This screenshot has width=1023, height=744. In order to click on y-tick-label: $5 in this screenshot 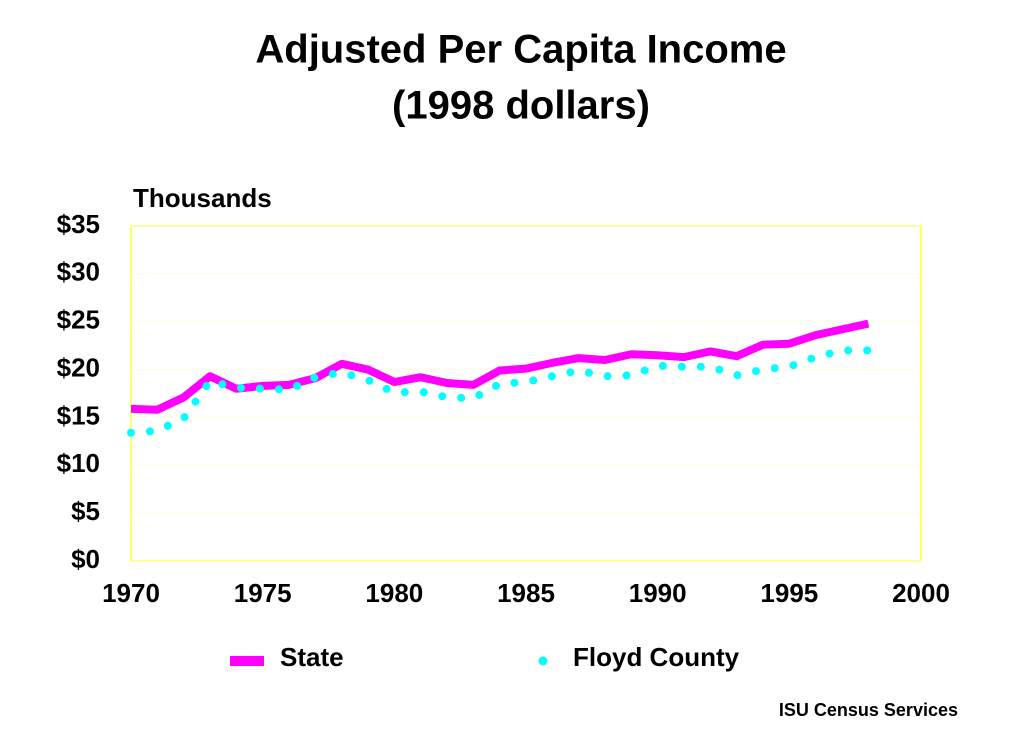, I will do `click(85, 511)`.